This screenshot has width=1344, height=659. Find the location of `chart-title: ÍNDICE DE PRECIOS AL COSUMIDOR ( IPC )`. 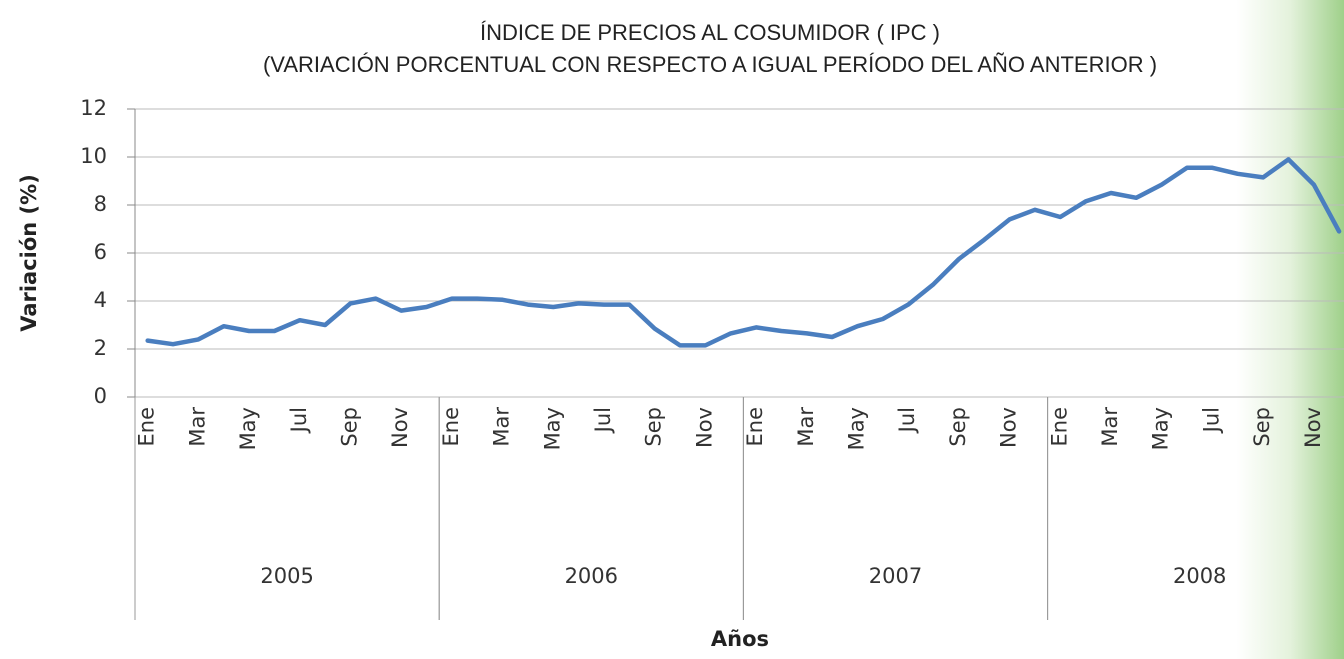

chart-title: ÍNDICE DE PRECIOS AL COSUMIDOR ( IPC ) is located at coordinates (710, 32).